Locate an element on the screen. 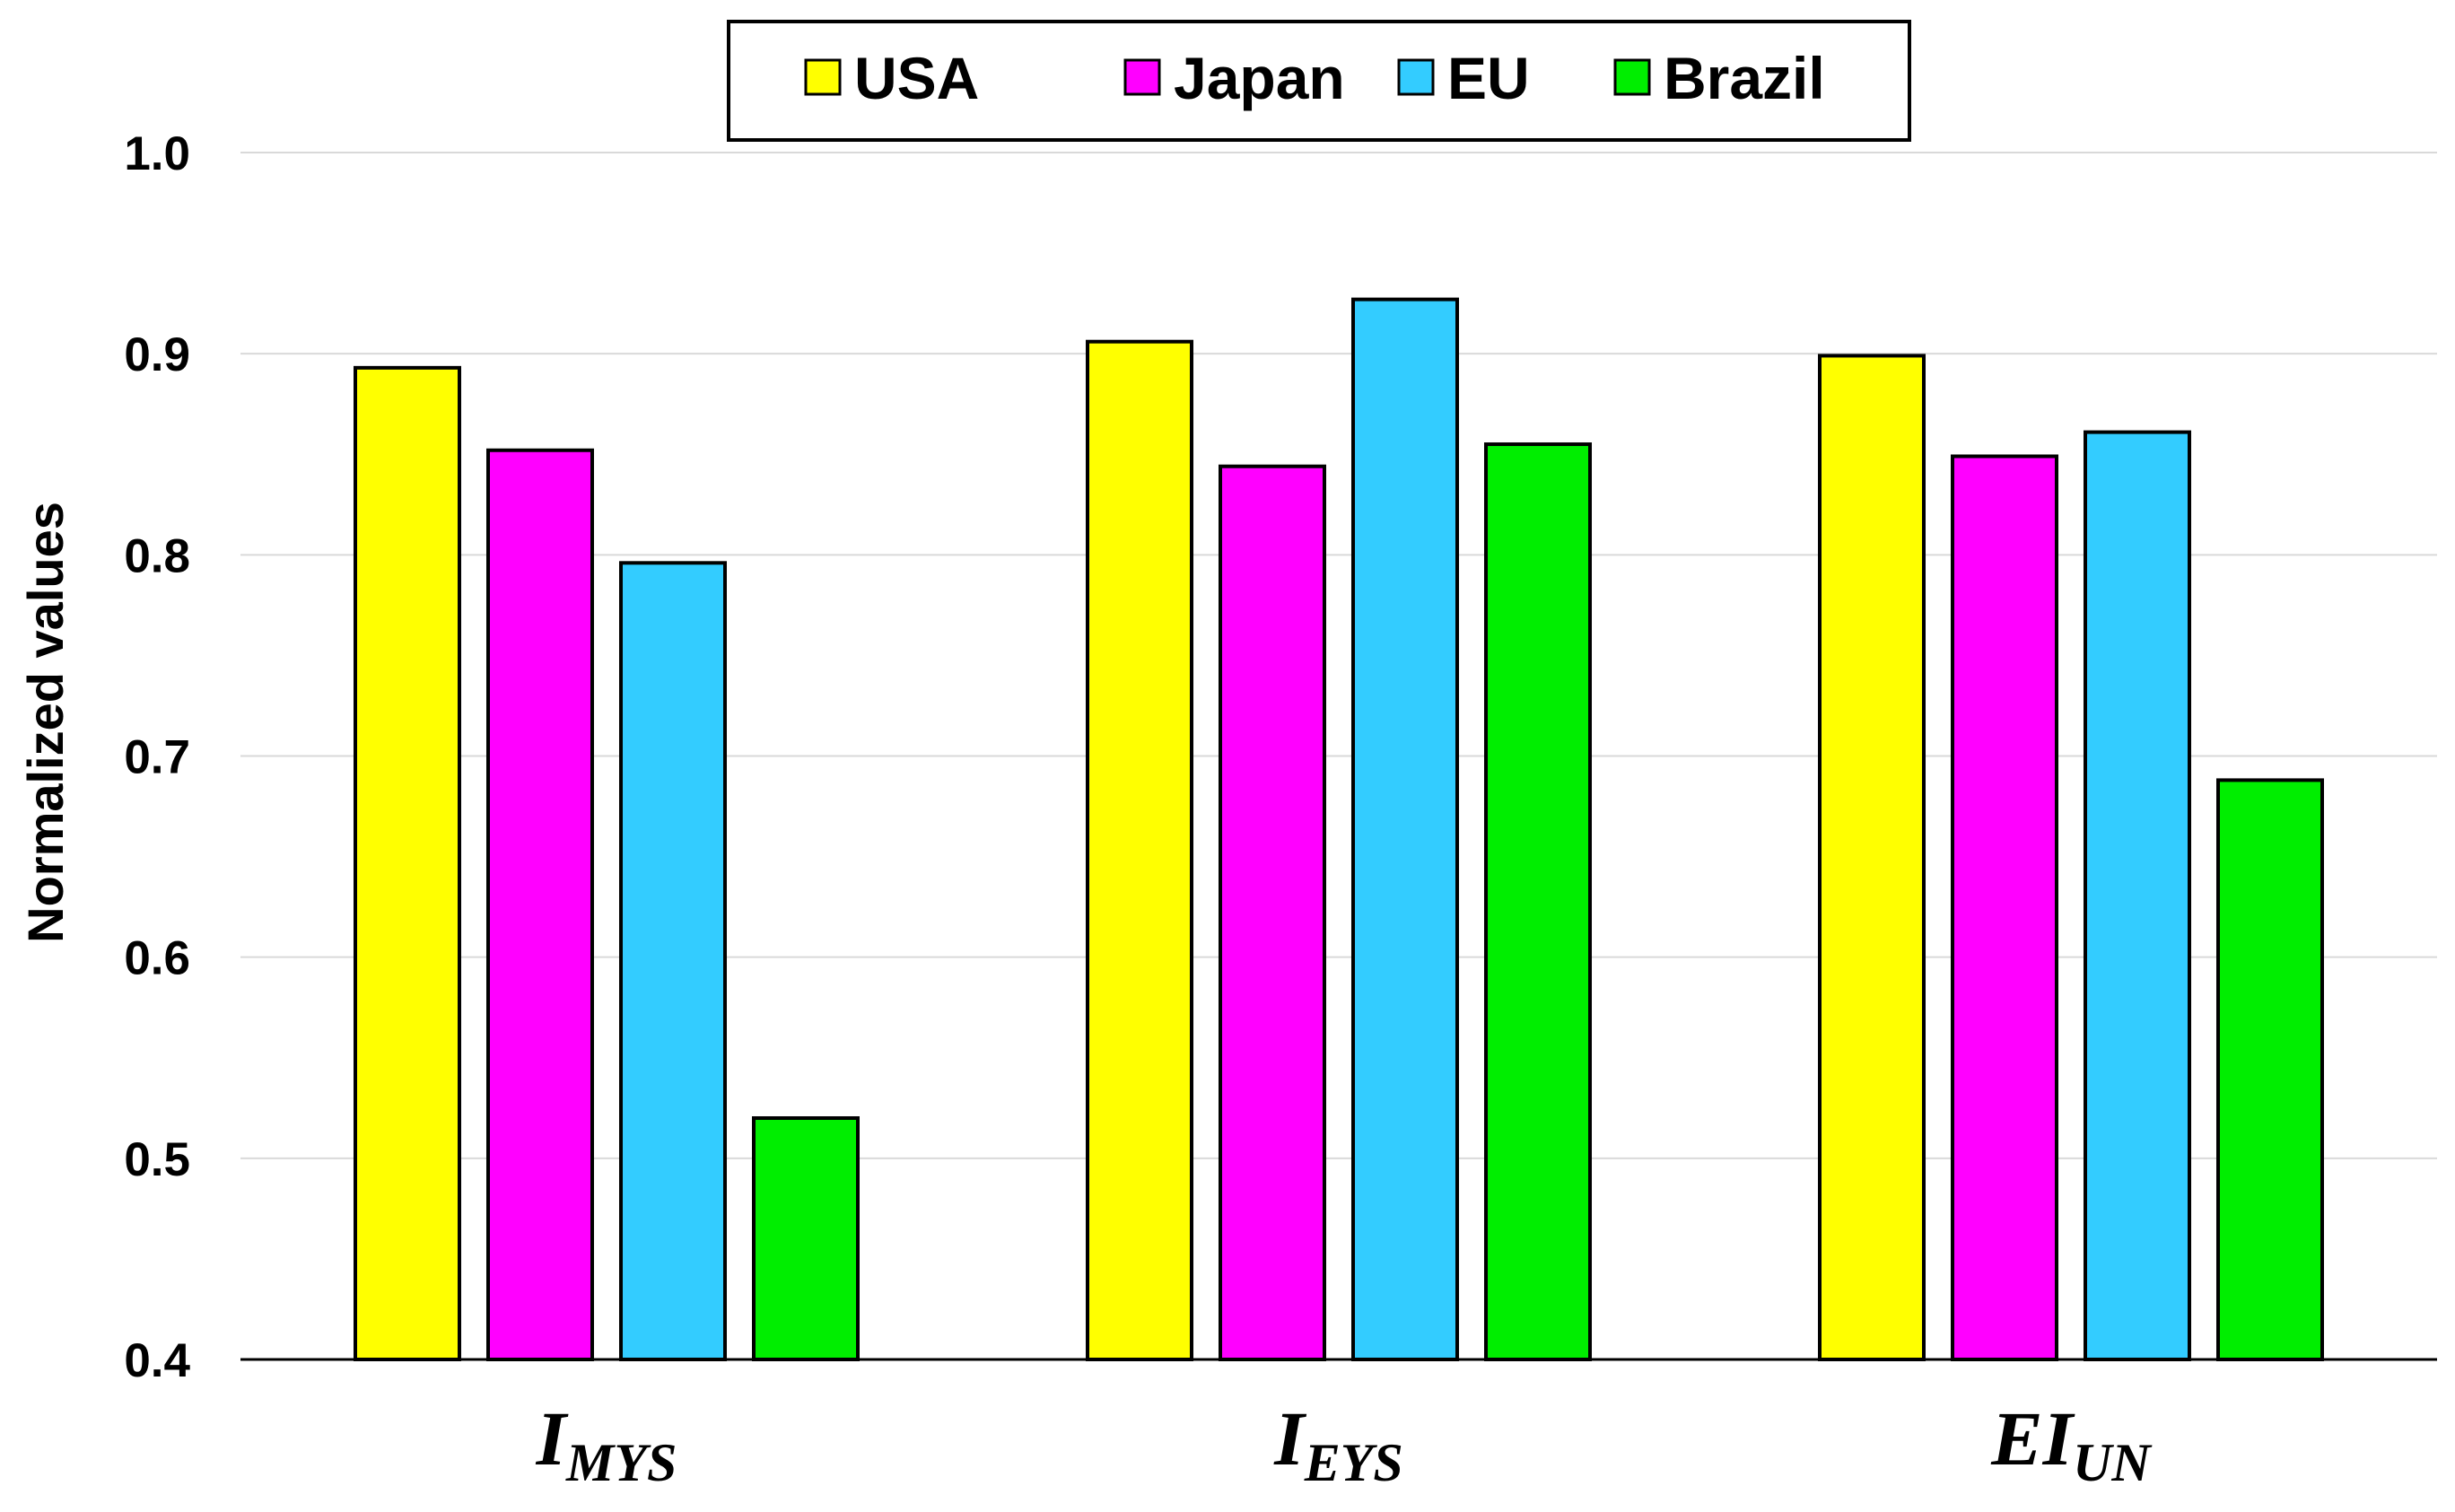 This screenshot has height=1512, width=2455. legend-label-usa: USA is located at coordinates (916, 78).